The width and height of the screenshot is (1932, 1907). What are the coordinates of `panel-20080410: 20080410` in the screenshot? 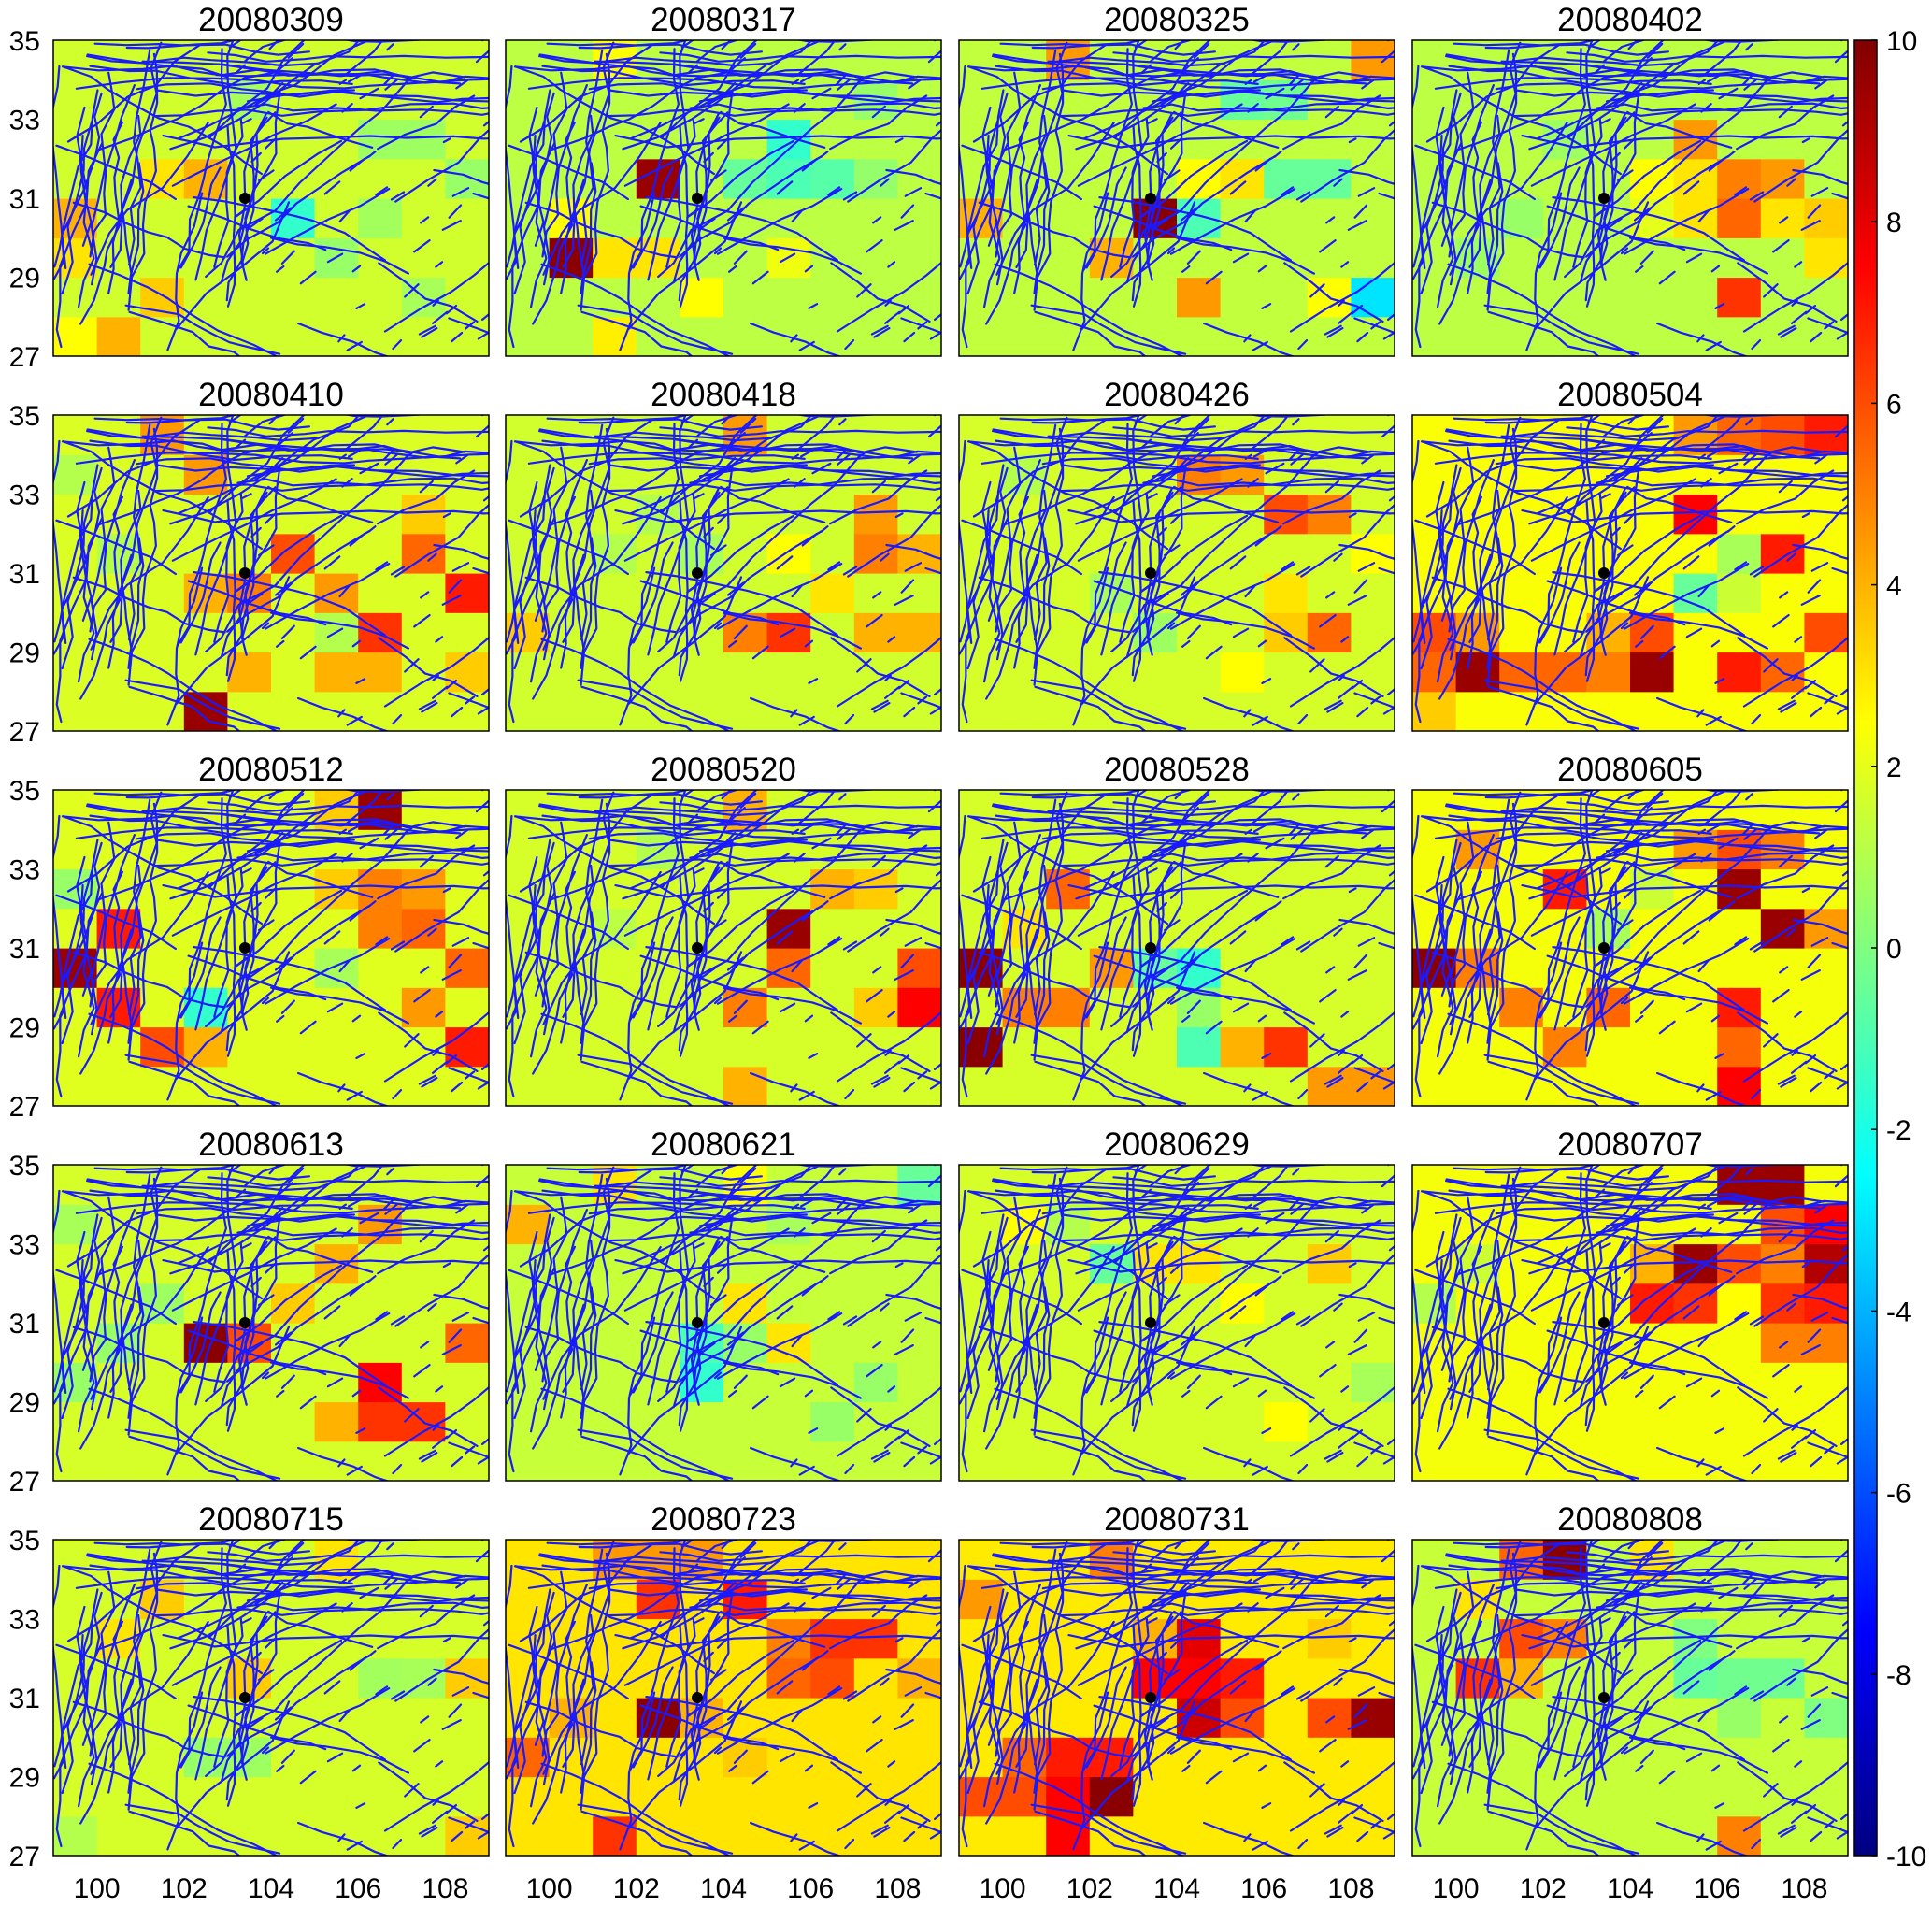 It's located at (271, 554).